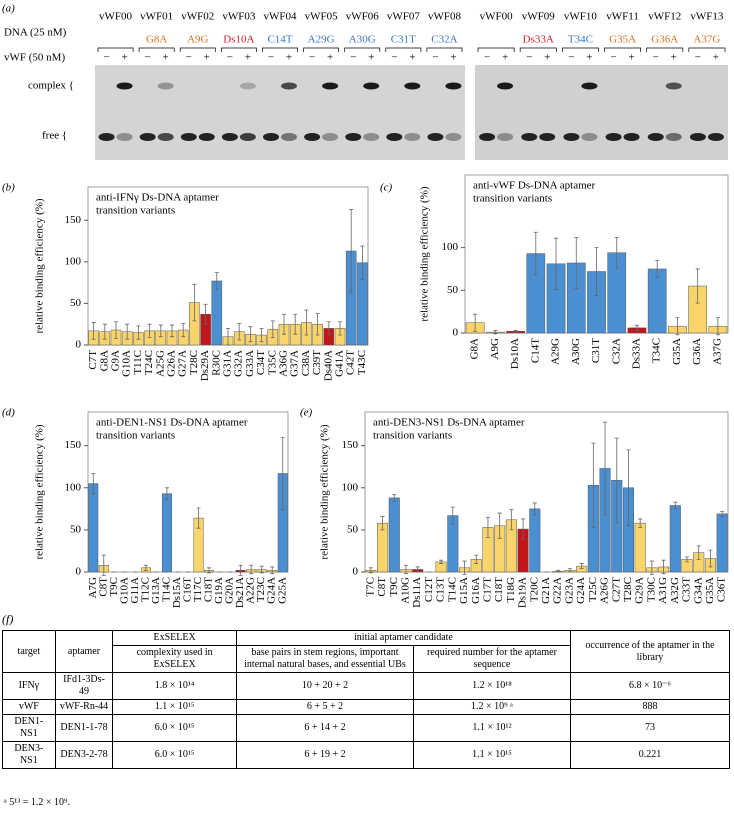 The image size is (734, 813). What do you see at coordinates (616, 589) in the screenshot?
I see `x-tick-label: C27T` at bounding box center [616, 589].